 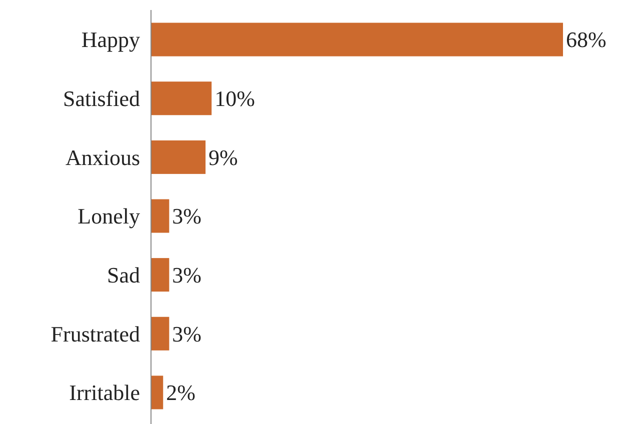 I want to click on data-label: 9%, so click(x=223, y=157).